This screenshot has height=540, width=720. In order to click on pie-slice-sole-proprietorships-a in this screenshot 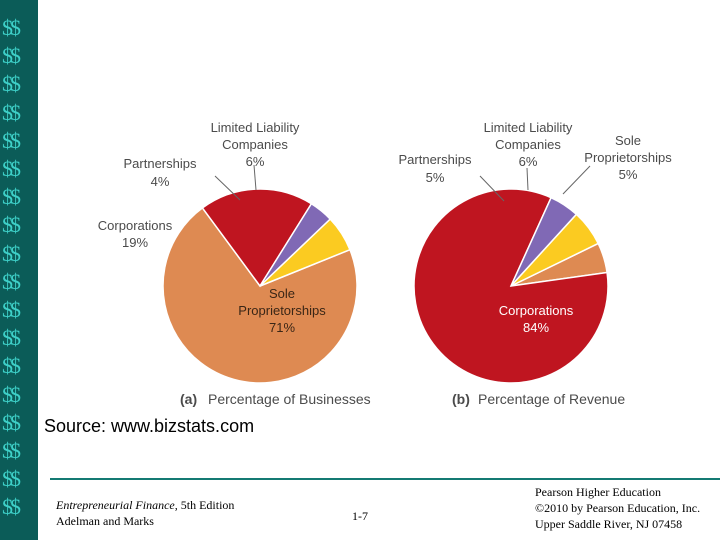, I will do `click(260, 295)`.